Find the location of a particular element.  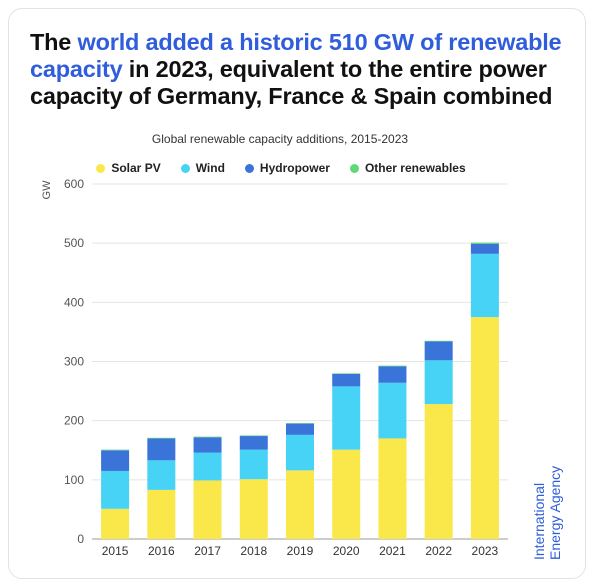

x-tick-label: 2019 is located at coordinates (300, 551).